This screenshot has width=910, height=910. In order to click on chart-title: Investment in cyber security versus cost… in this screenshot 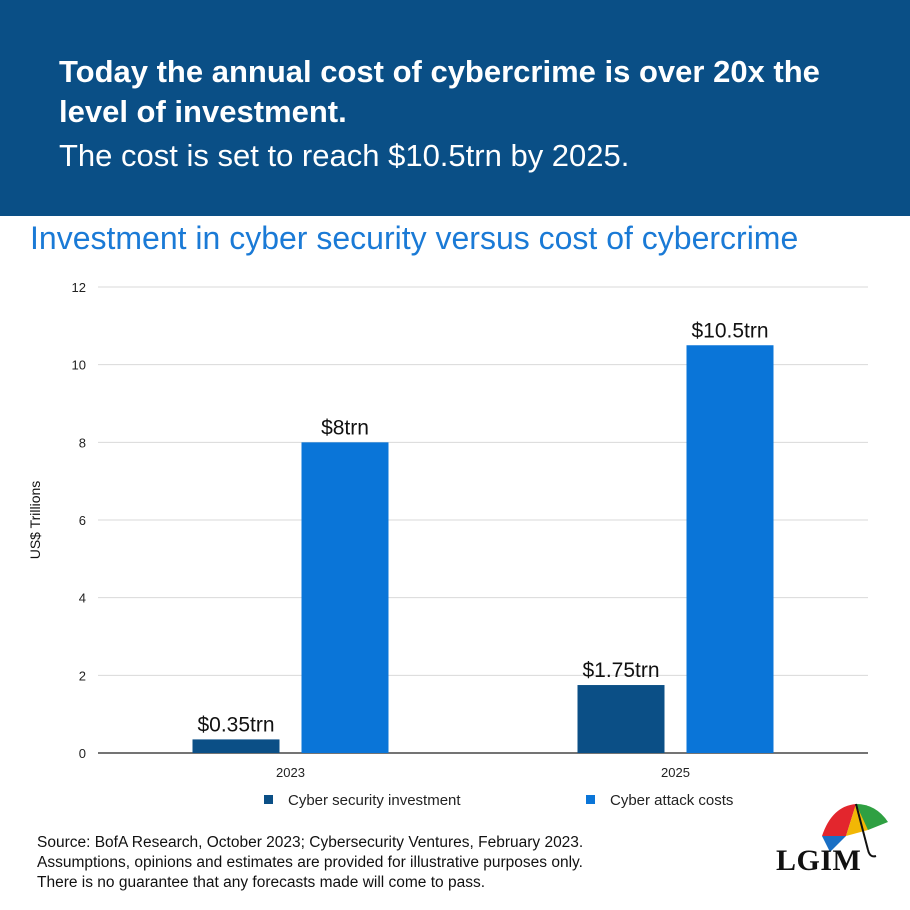, I will do `click(414, 238)`.